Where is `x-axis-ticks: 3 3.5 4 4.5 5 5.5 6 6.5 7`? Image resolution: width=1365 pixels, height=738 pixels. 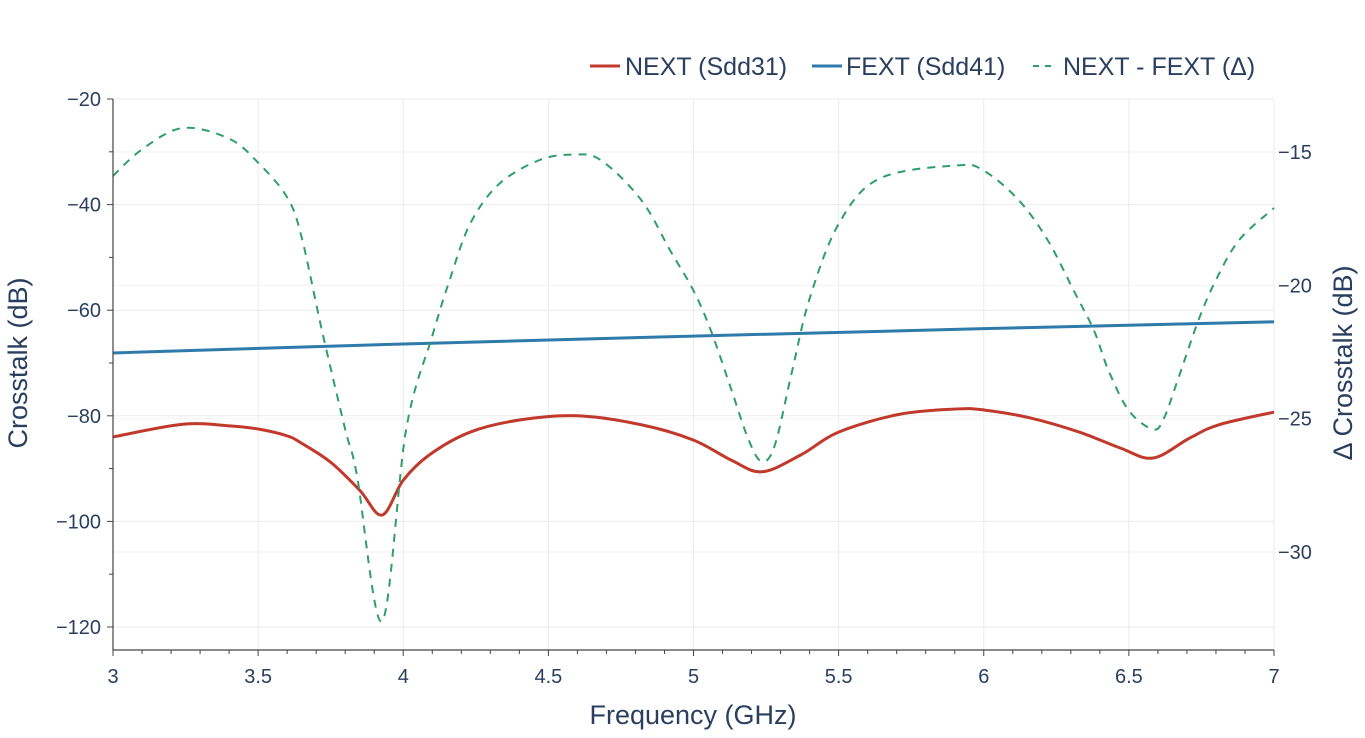
x-axis-ticks: 3 3.5 4 4.5 5 5.5 6 6.5 7 is located at coordinates (693, 669).